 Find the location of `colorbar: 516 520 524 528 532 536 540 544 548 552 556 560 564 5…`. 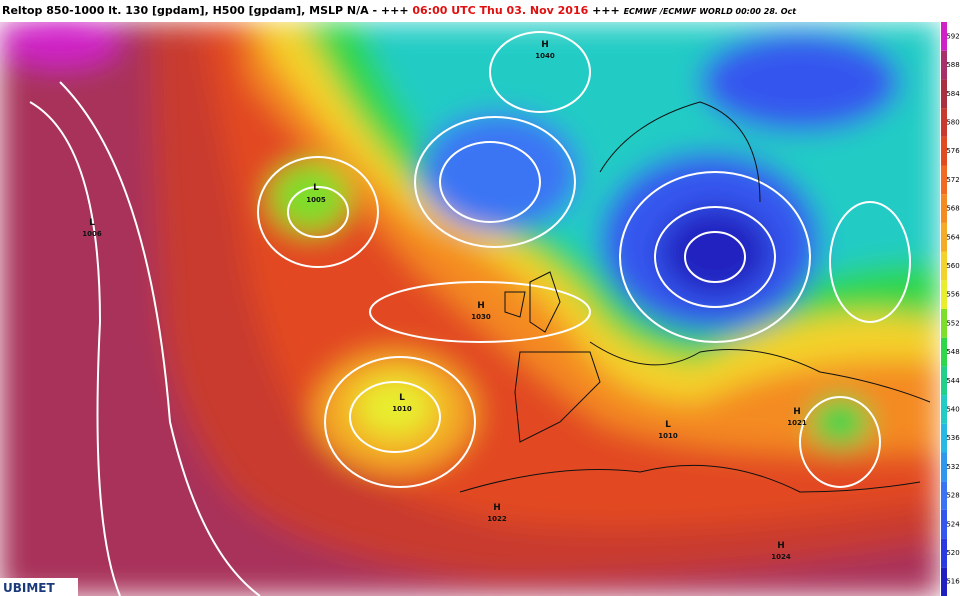

colorbar: 516 520 524 528 532 536 540 544 548 552 556 560 564 5… is located at coordinates (950, 309).